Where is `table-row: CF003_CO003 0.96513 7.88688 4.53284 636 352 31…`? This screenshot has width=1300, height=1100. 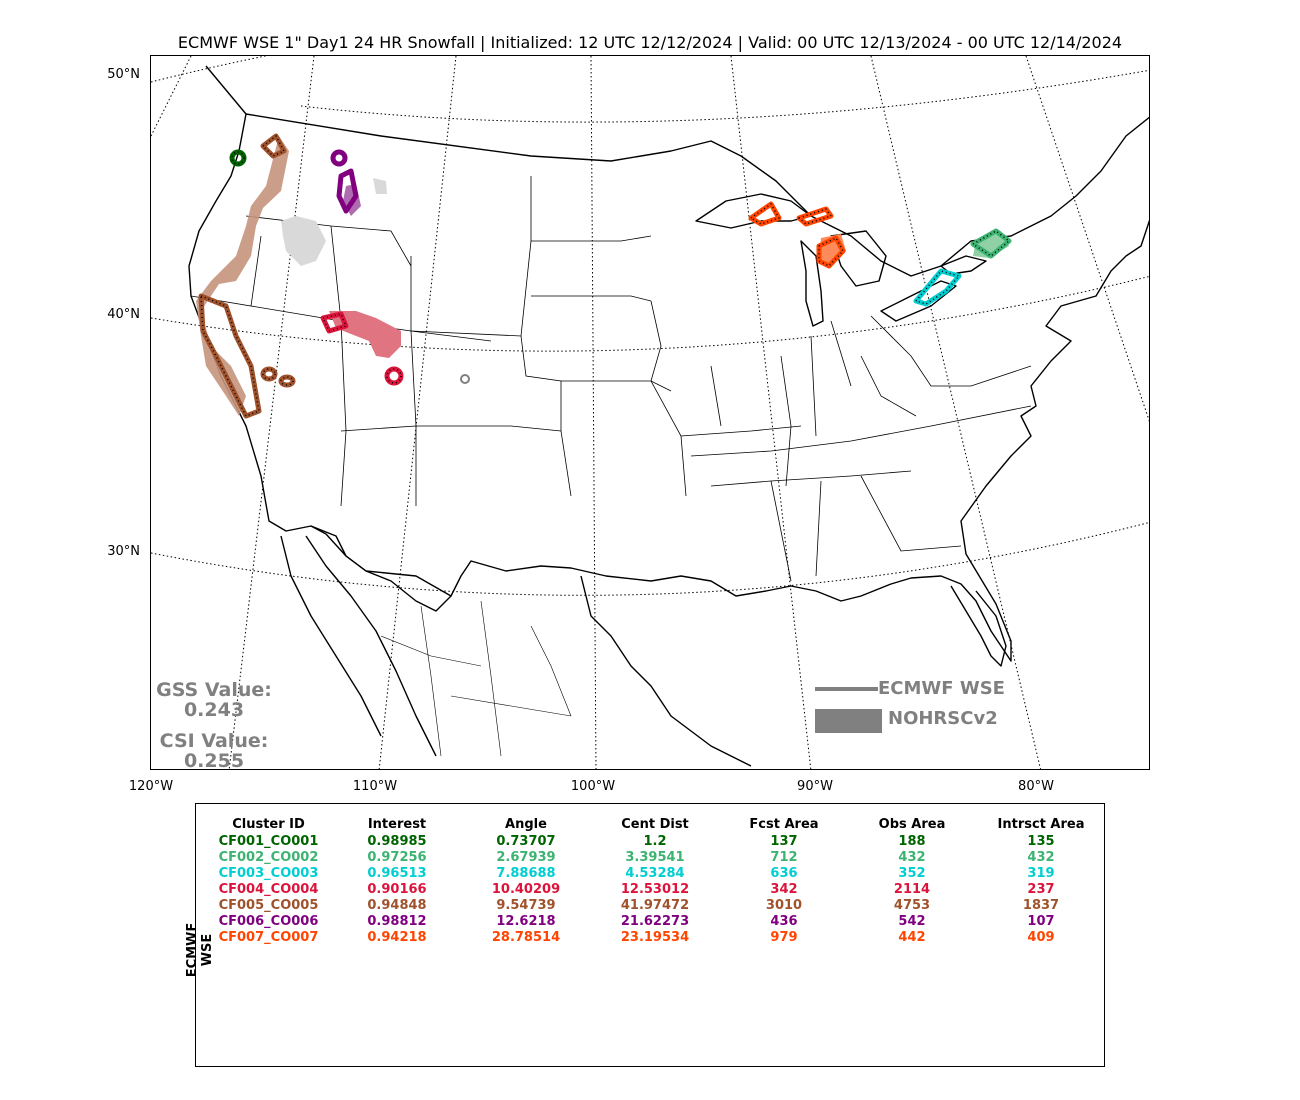
table-row: CF003_CO003 0.96513 7.88688 4.53284 636 352 31… is located at coordinates (655, 873).